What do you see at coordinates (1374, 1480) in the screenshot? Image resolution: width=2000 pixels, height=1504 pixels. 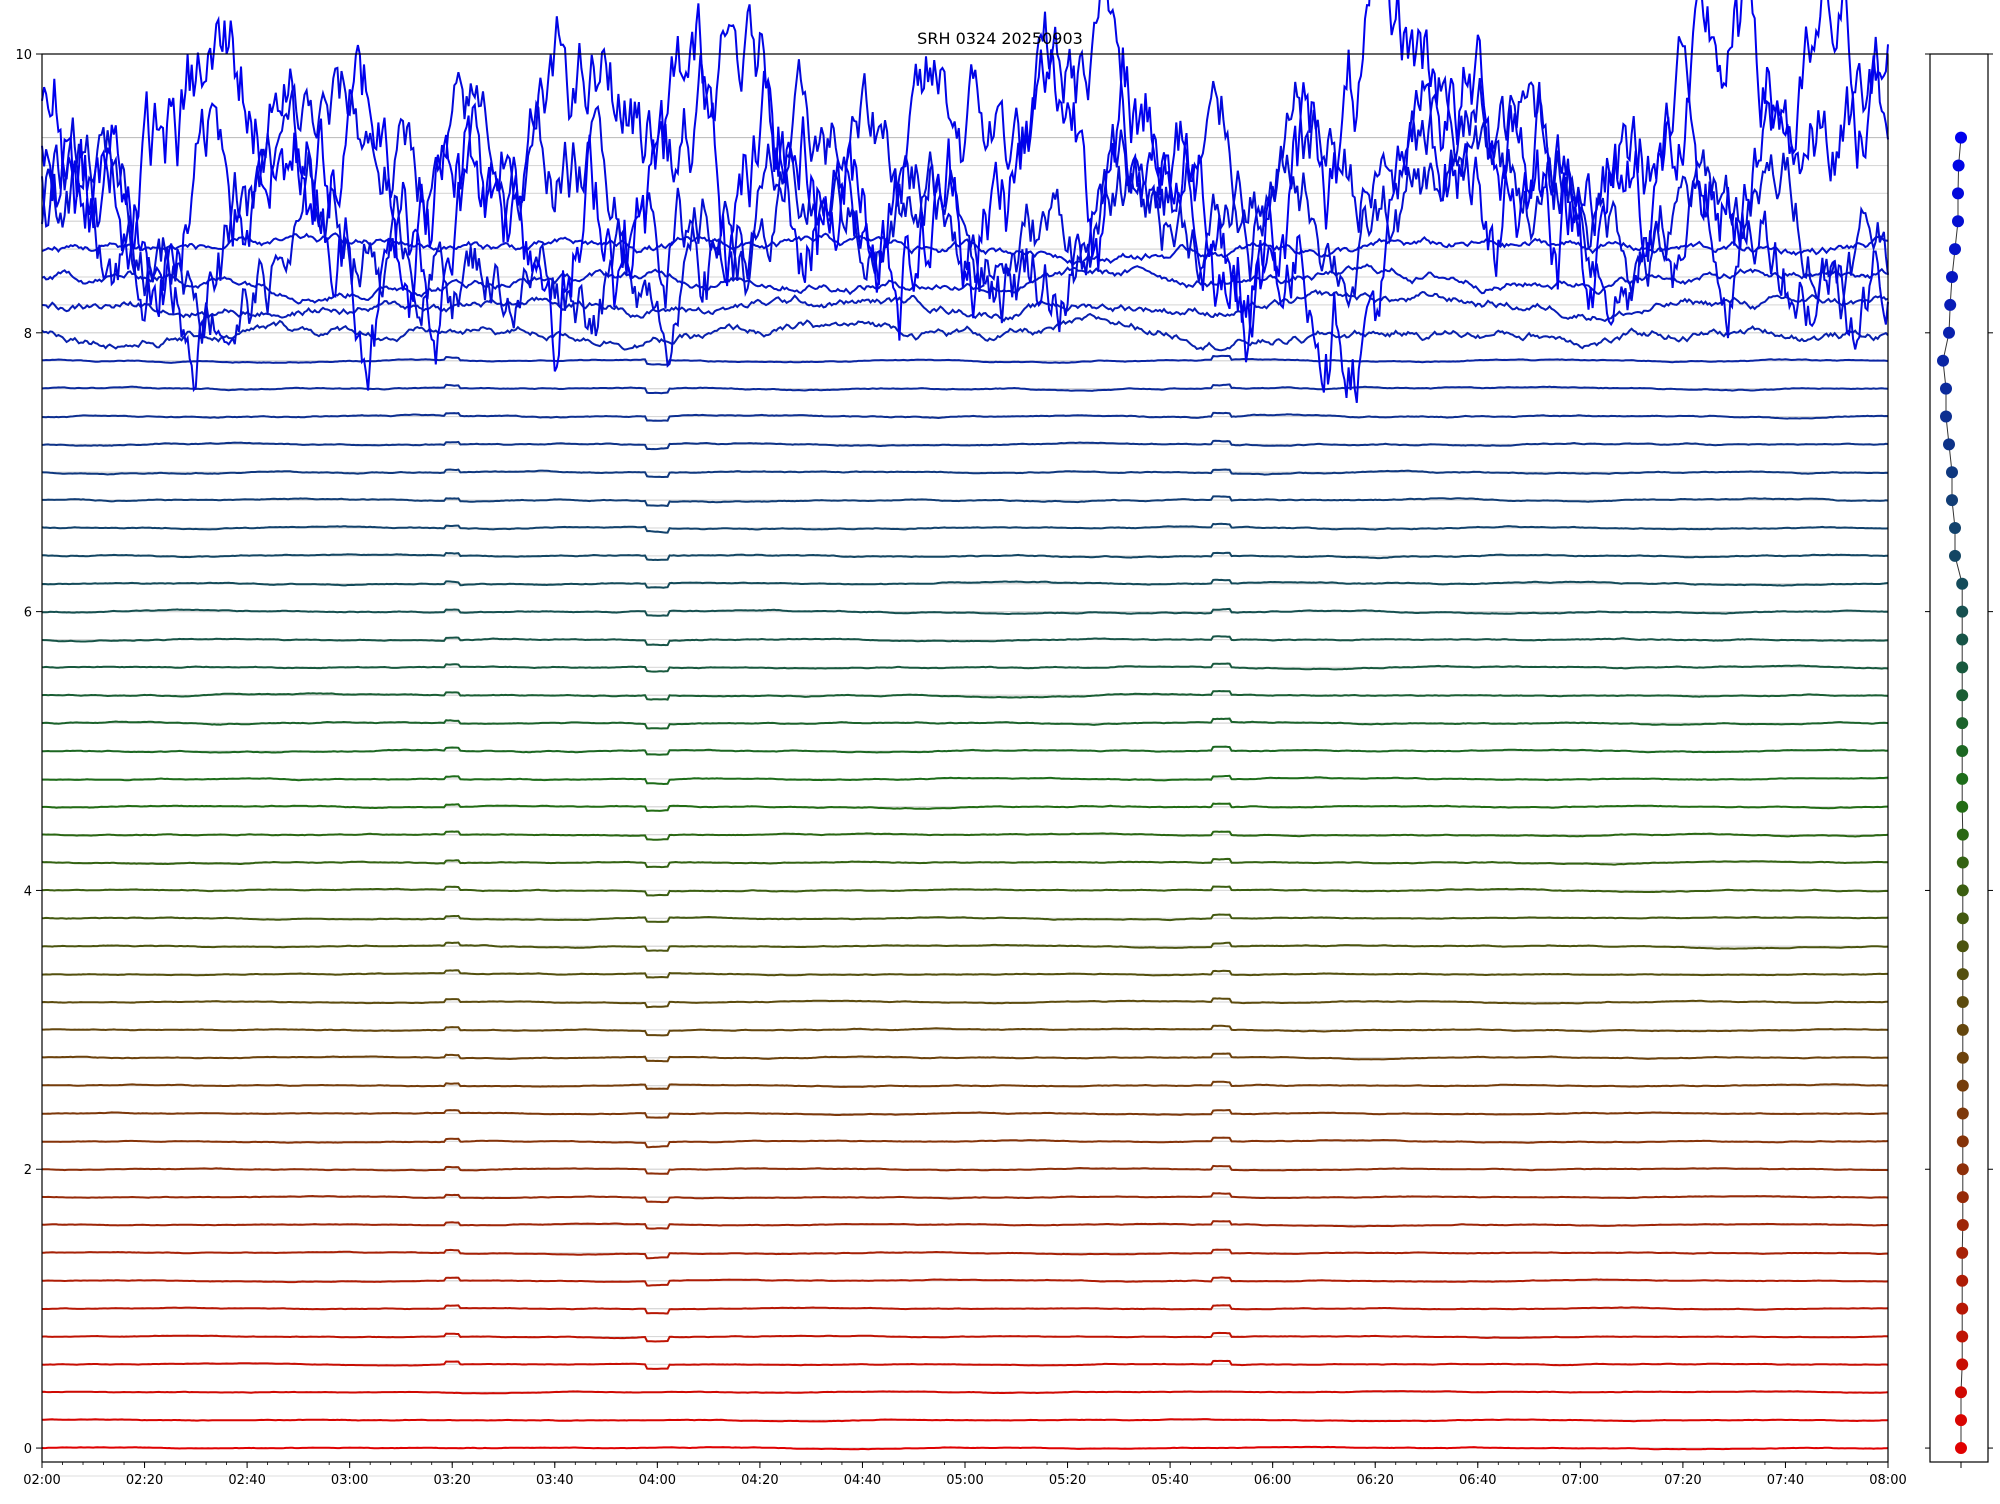 I see `x-tick-label: 06:20` at bounding box center [1374, 1480].